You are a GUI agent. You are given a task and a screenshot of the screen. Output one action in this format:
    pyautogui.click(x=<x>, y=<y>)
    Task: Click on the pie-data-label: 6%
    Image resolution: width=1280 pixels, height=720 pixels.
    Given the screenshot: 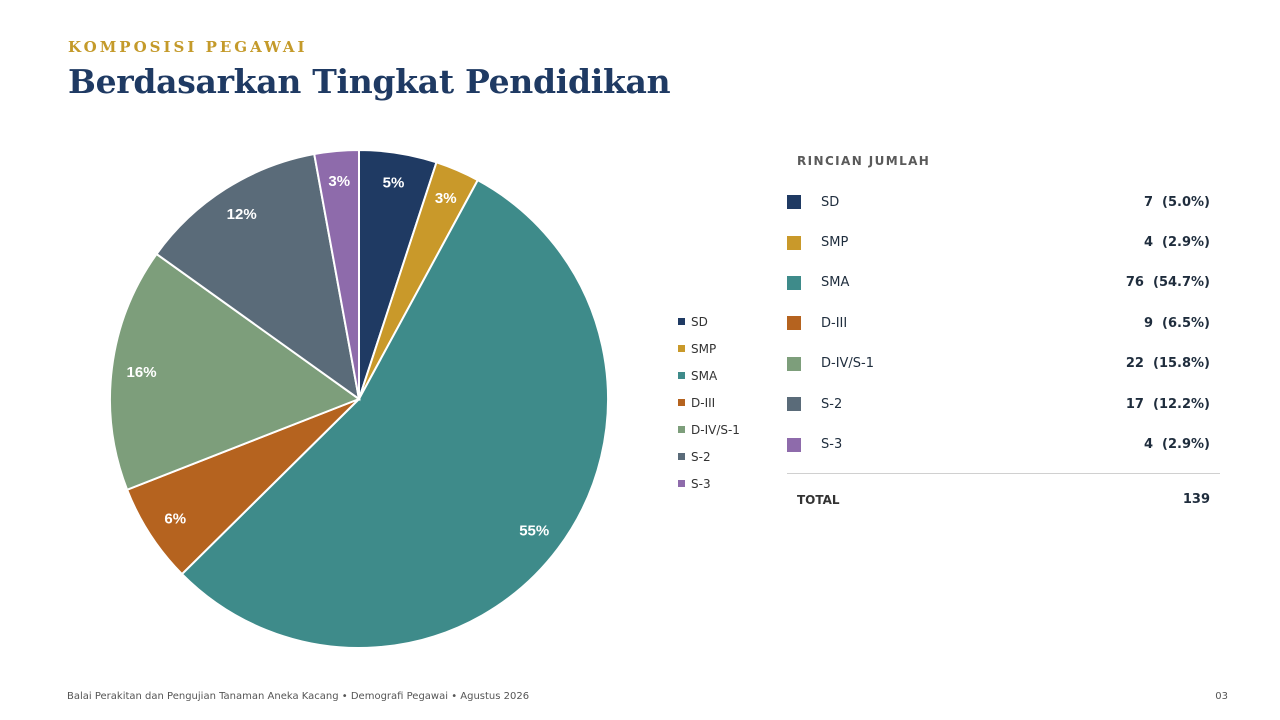 What is the action you would take?
    pyautogui.click(x=175, y=518)
    